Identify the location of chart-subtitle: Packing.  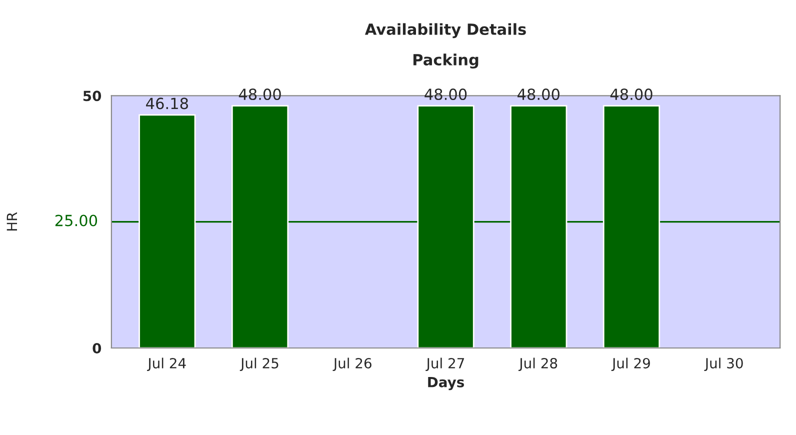
(445, 61).